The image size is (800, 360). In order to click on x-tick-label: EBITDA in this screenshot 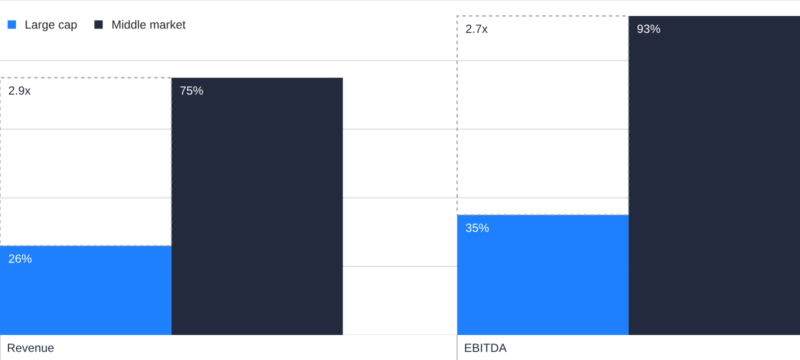, I will do `click(486, 348)`.